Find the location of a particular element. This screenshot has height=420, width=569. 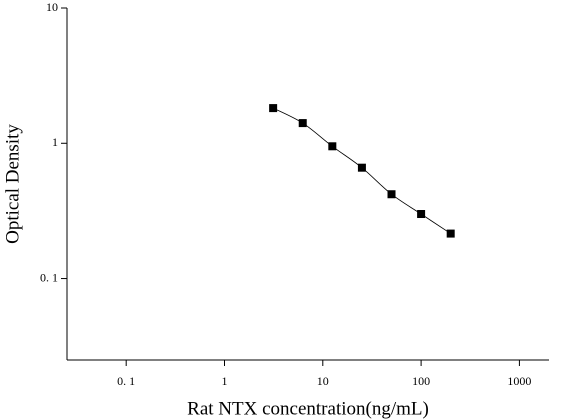

y-tick-label: 1 is located at coordinates (55, 142).